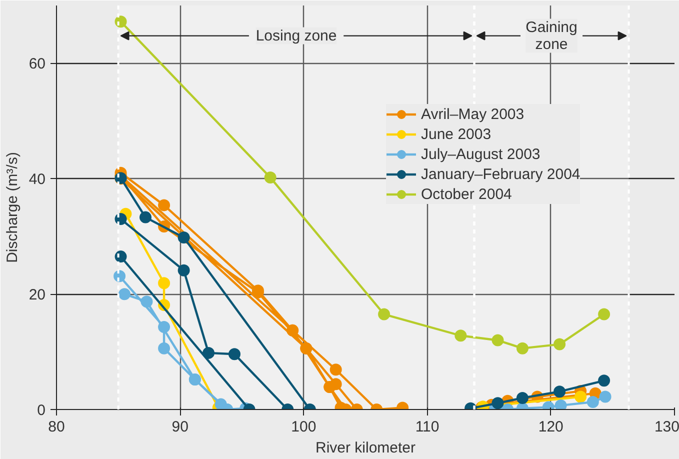  What do you see at coordinates (303, 427) in the screenshot?
I see `x-tick-label: 100` at bounding box center [303, 427].